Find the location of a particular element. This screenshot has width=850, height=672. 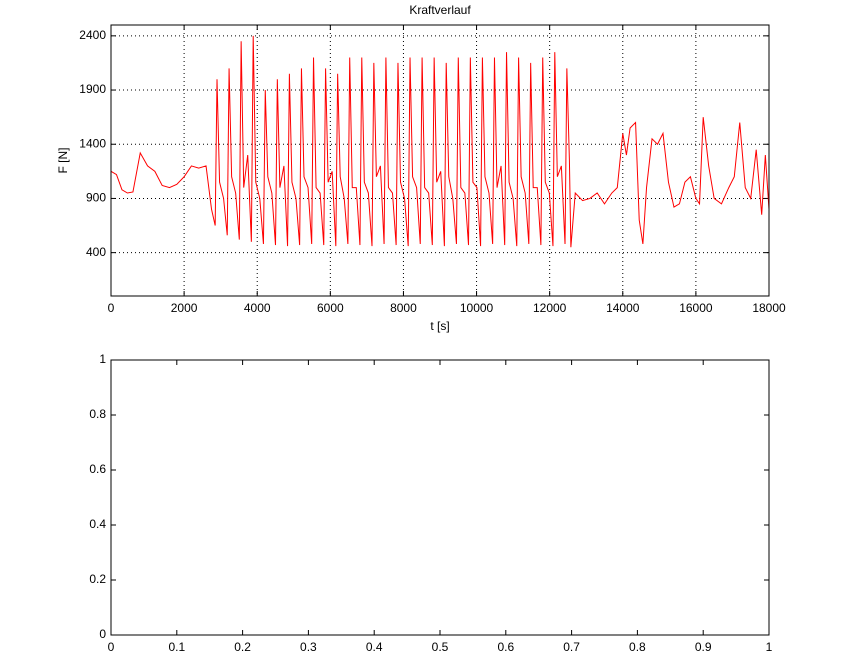

y-tick-label: 1400 is located at coordinates (92, 143).